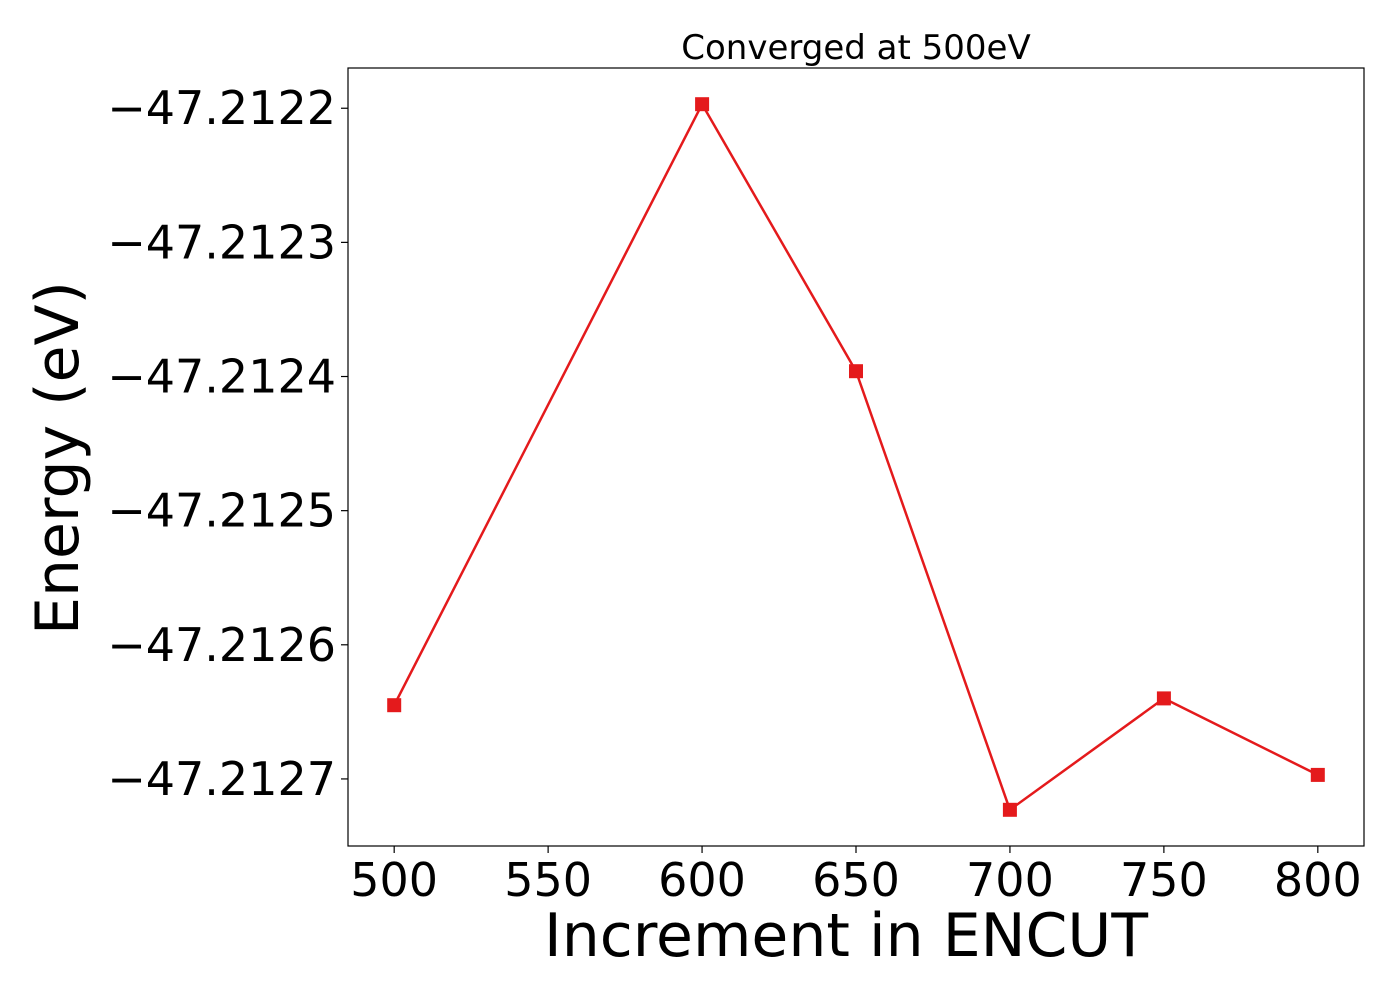 The width and height of the screenshot is (1400, 1000). Describe the element at coordinates (856, 880) in the screenshot. I see `x-tick-label: 650` at that location.